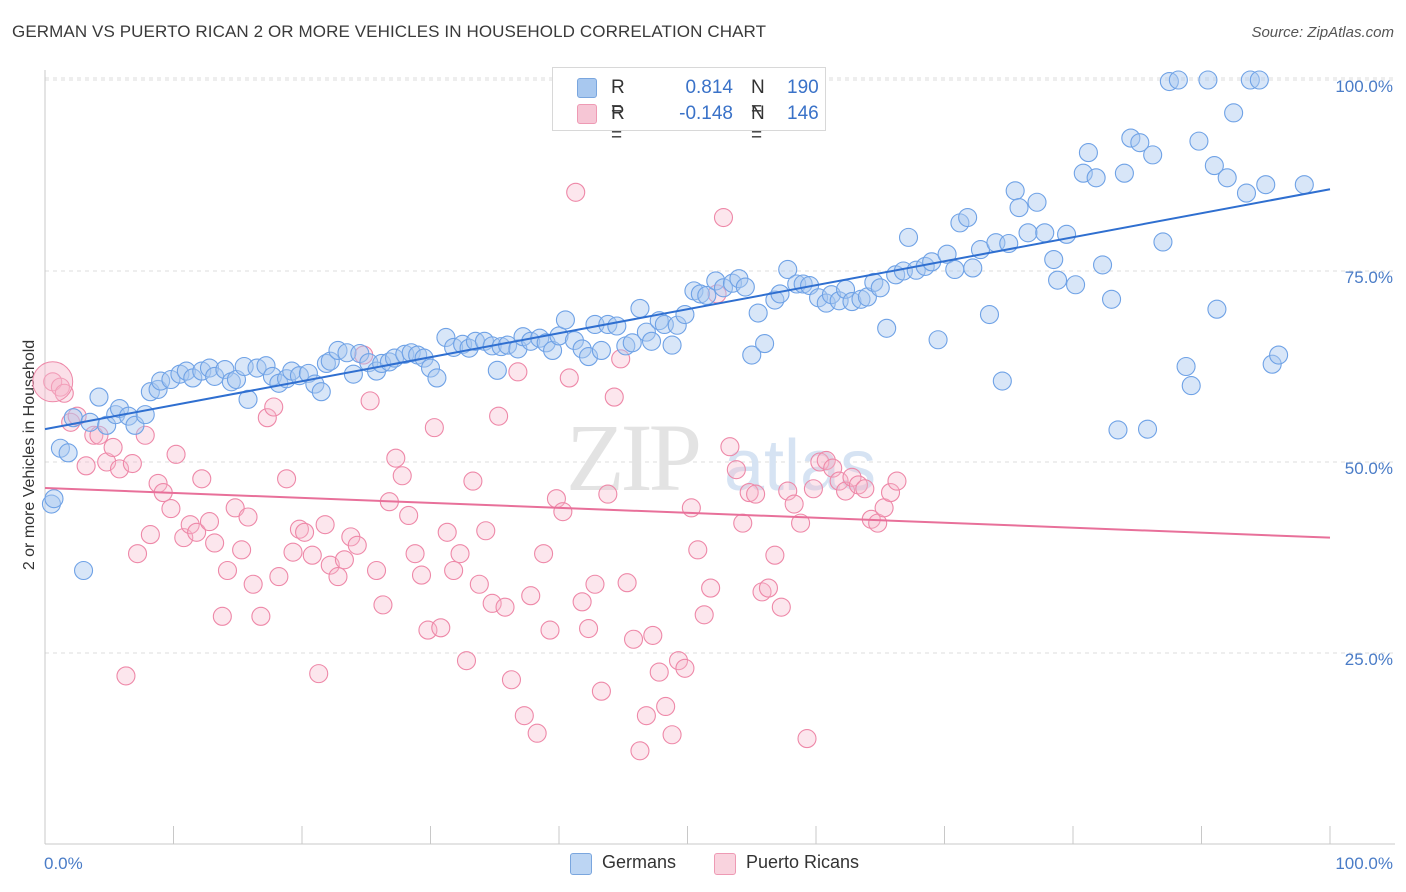 This screenshot has width=1406, height=892. I want to click on x-tick-labels: 0.0% 100.0%, so click(718, 863).